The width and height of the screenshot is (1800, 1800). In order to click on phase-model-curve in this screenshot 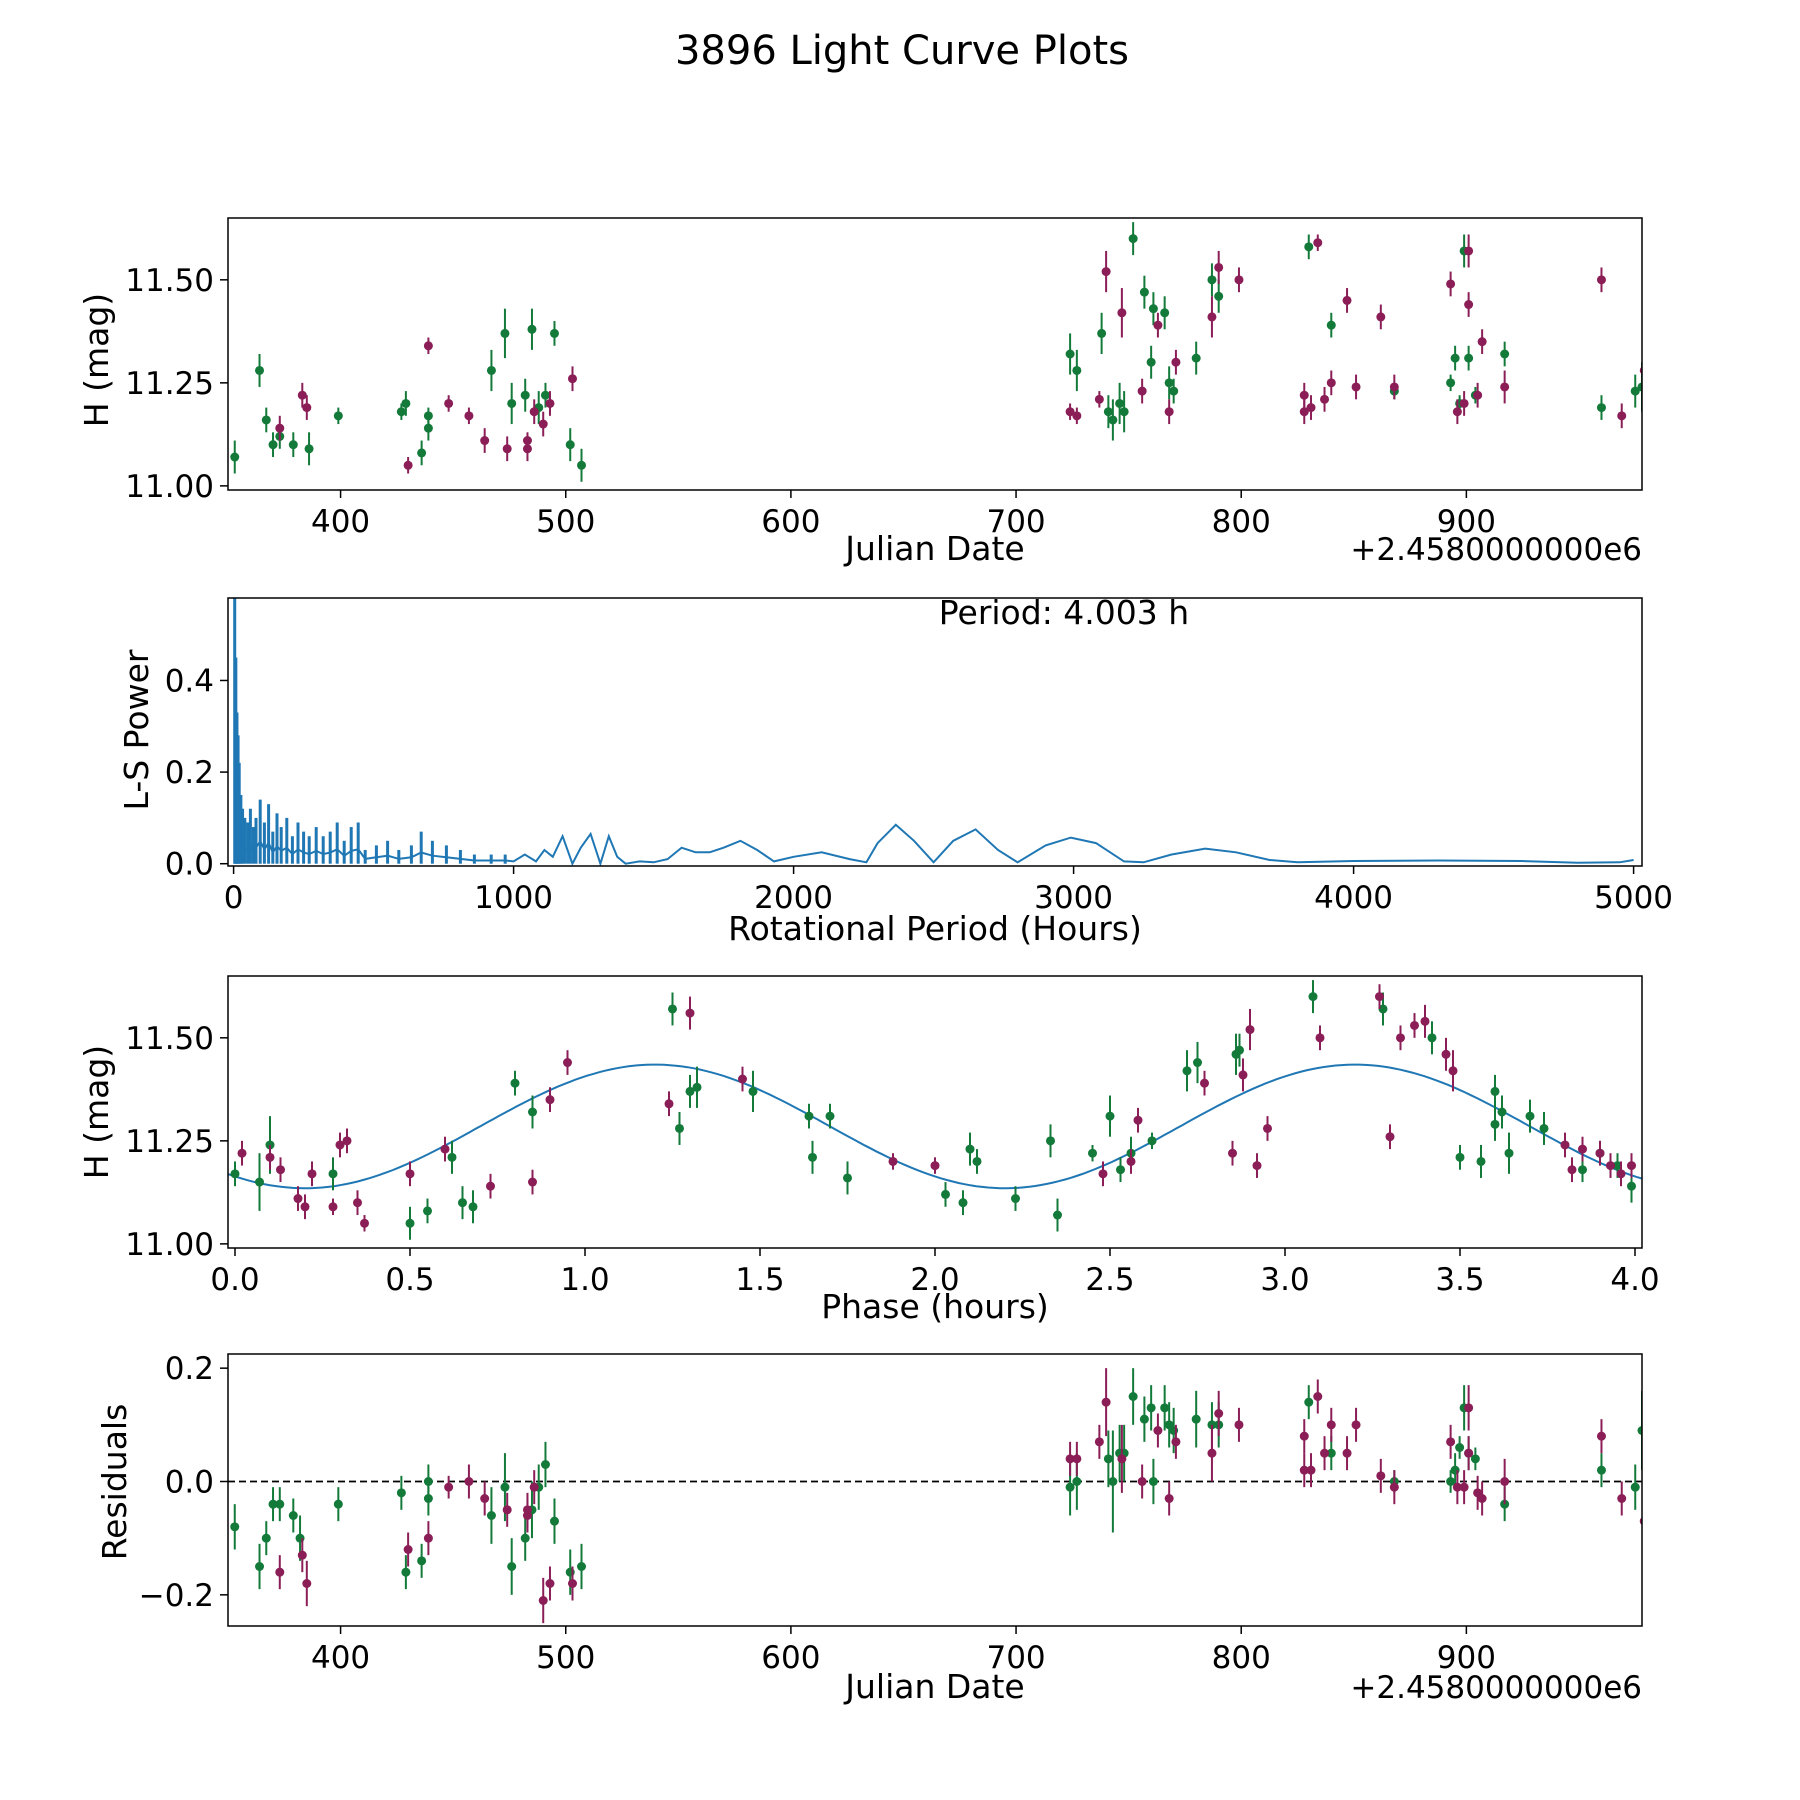, I will do `click(935, 1126)`.